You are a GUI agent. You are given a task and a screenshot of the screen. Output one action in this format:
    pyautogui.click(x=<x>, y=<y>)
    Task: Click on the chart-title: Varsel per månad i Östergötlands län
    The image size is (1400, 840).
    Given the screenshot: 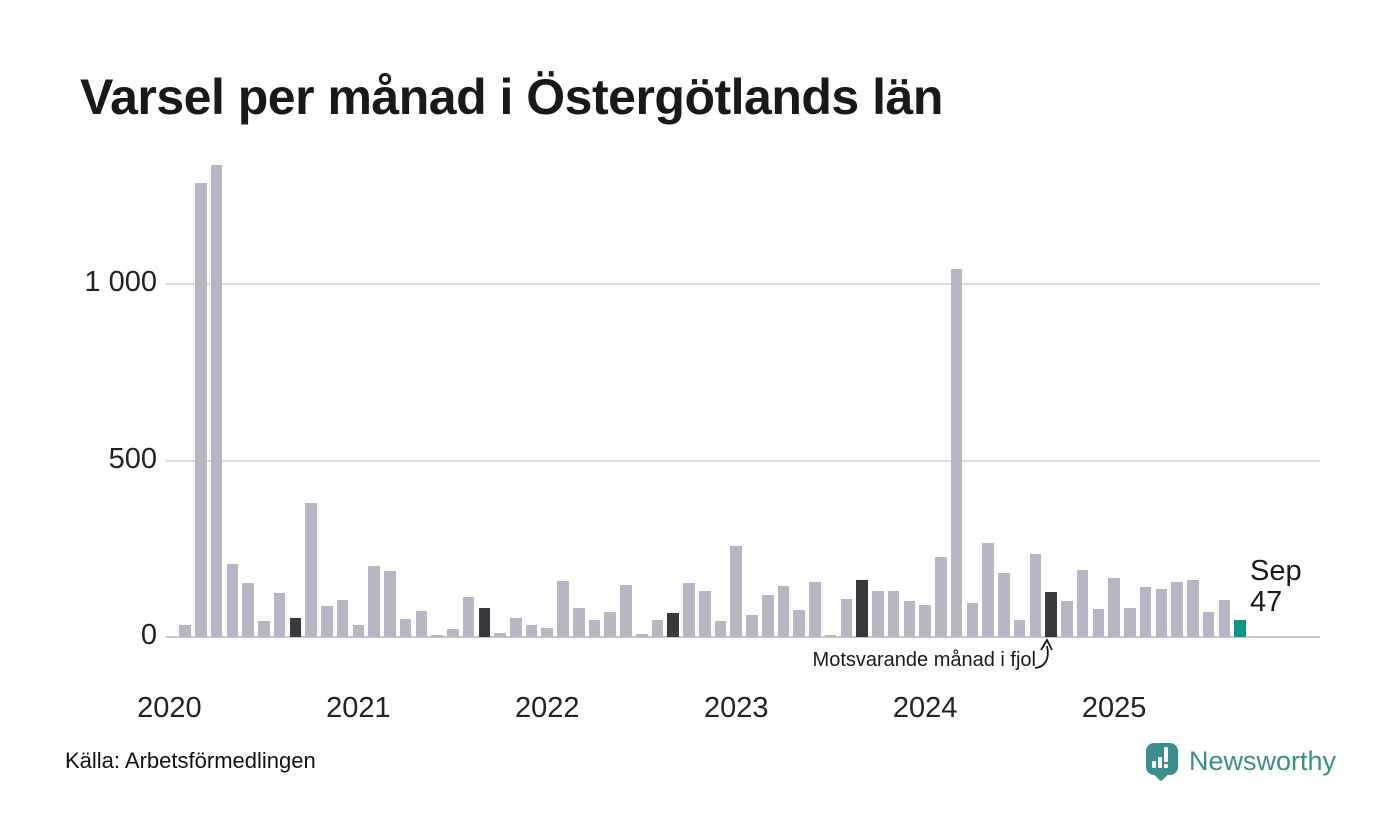 What is the action you would take?
    pyautogui.click(x=511, y=97)
    